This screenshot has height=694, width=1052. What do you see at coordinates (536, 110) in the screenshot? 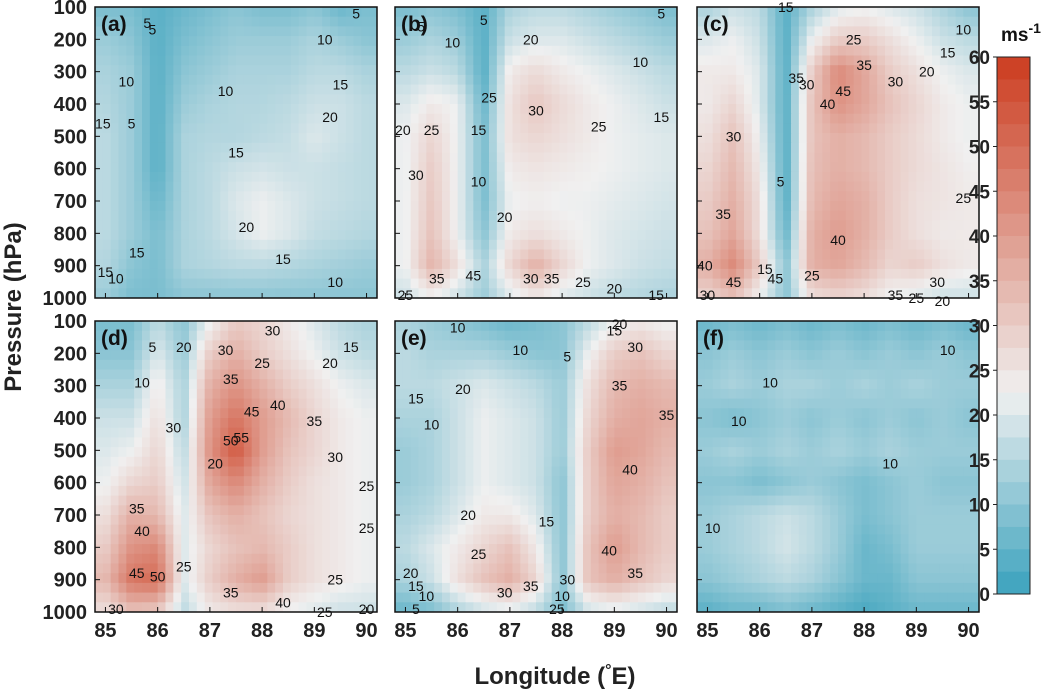
I see `contour-label: 30` at bounding box center [536, 110].